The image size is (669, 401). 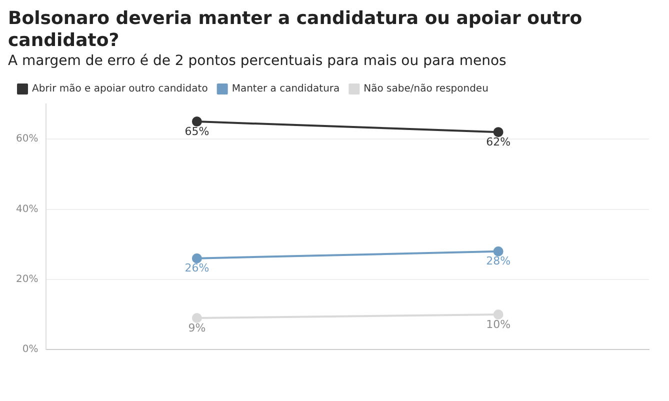 I want to click on legend-label: Manter a candidatura, so click(x=286, y=89).